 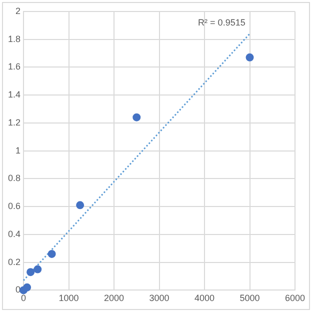 What do you see at coordinates (18, 11) in the screenshot?
I see `y-tick-label: 2` at bounding box center [18, 11].